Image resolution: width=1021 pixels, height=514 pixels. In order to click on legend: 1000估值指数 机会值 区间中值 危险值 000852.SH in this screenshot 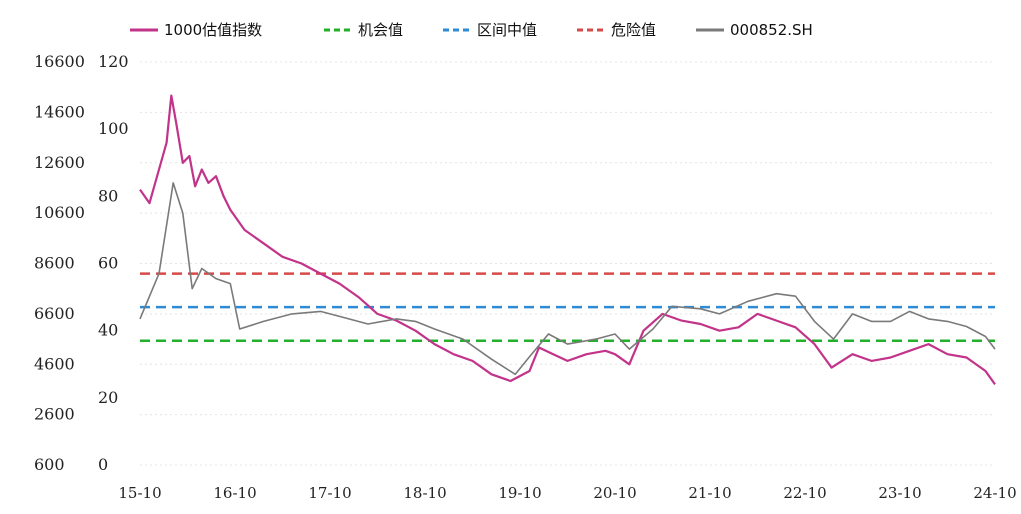, I will do `click(471, 30)`.